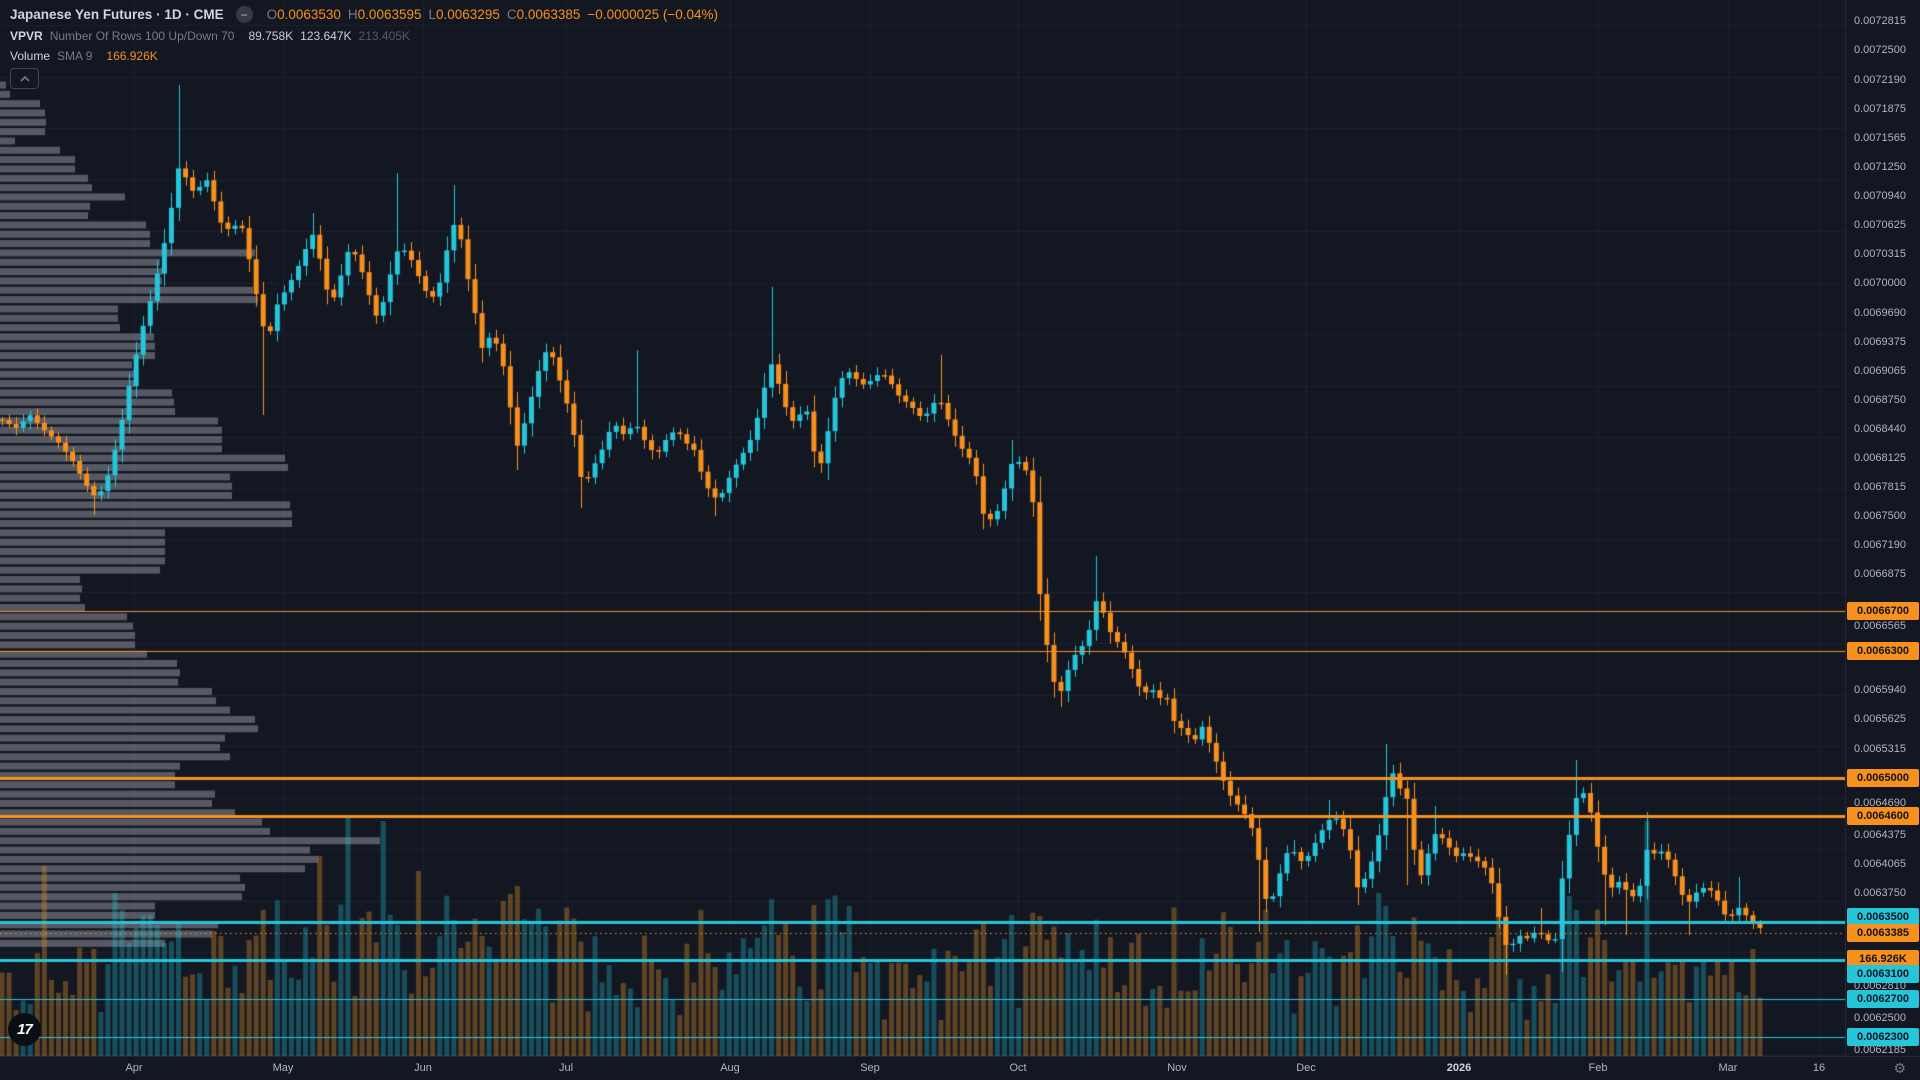  Describe the element at coordinates (1880, 864) in the screenshot. I see `price-tick-label: 0.0064065` at that location.